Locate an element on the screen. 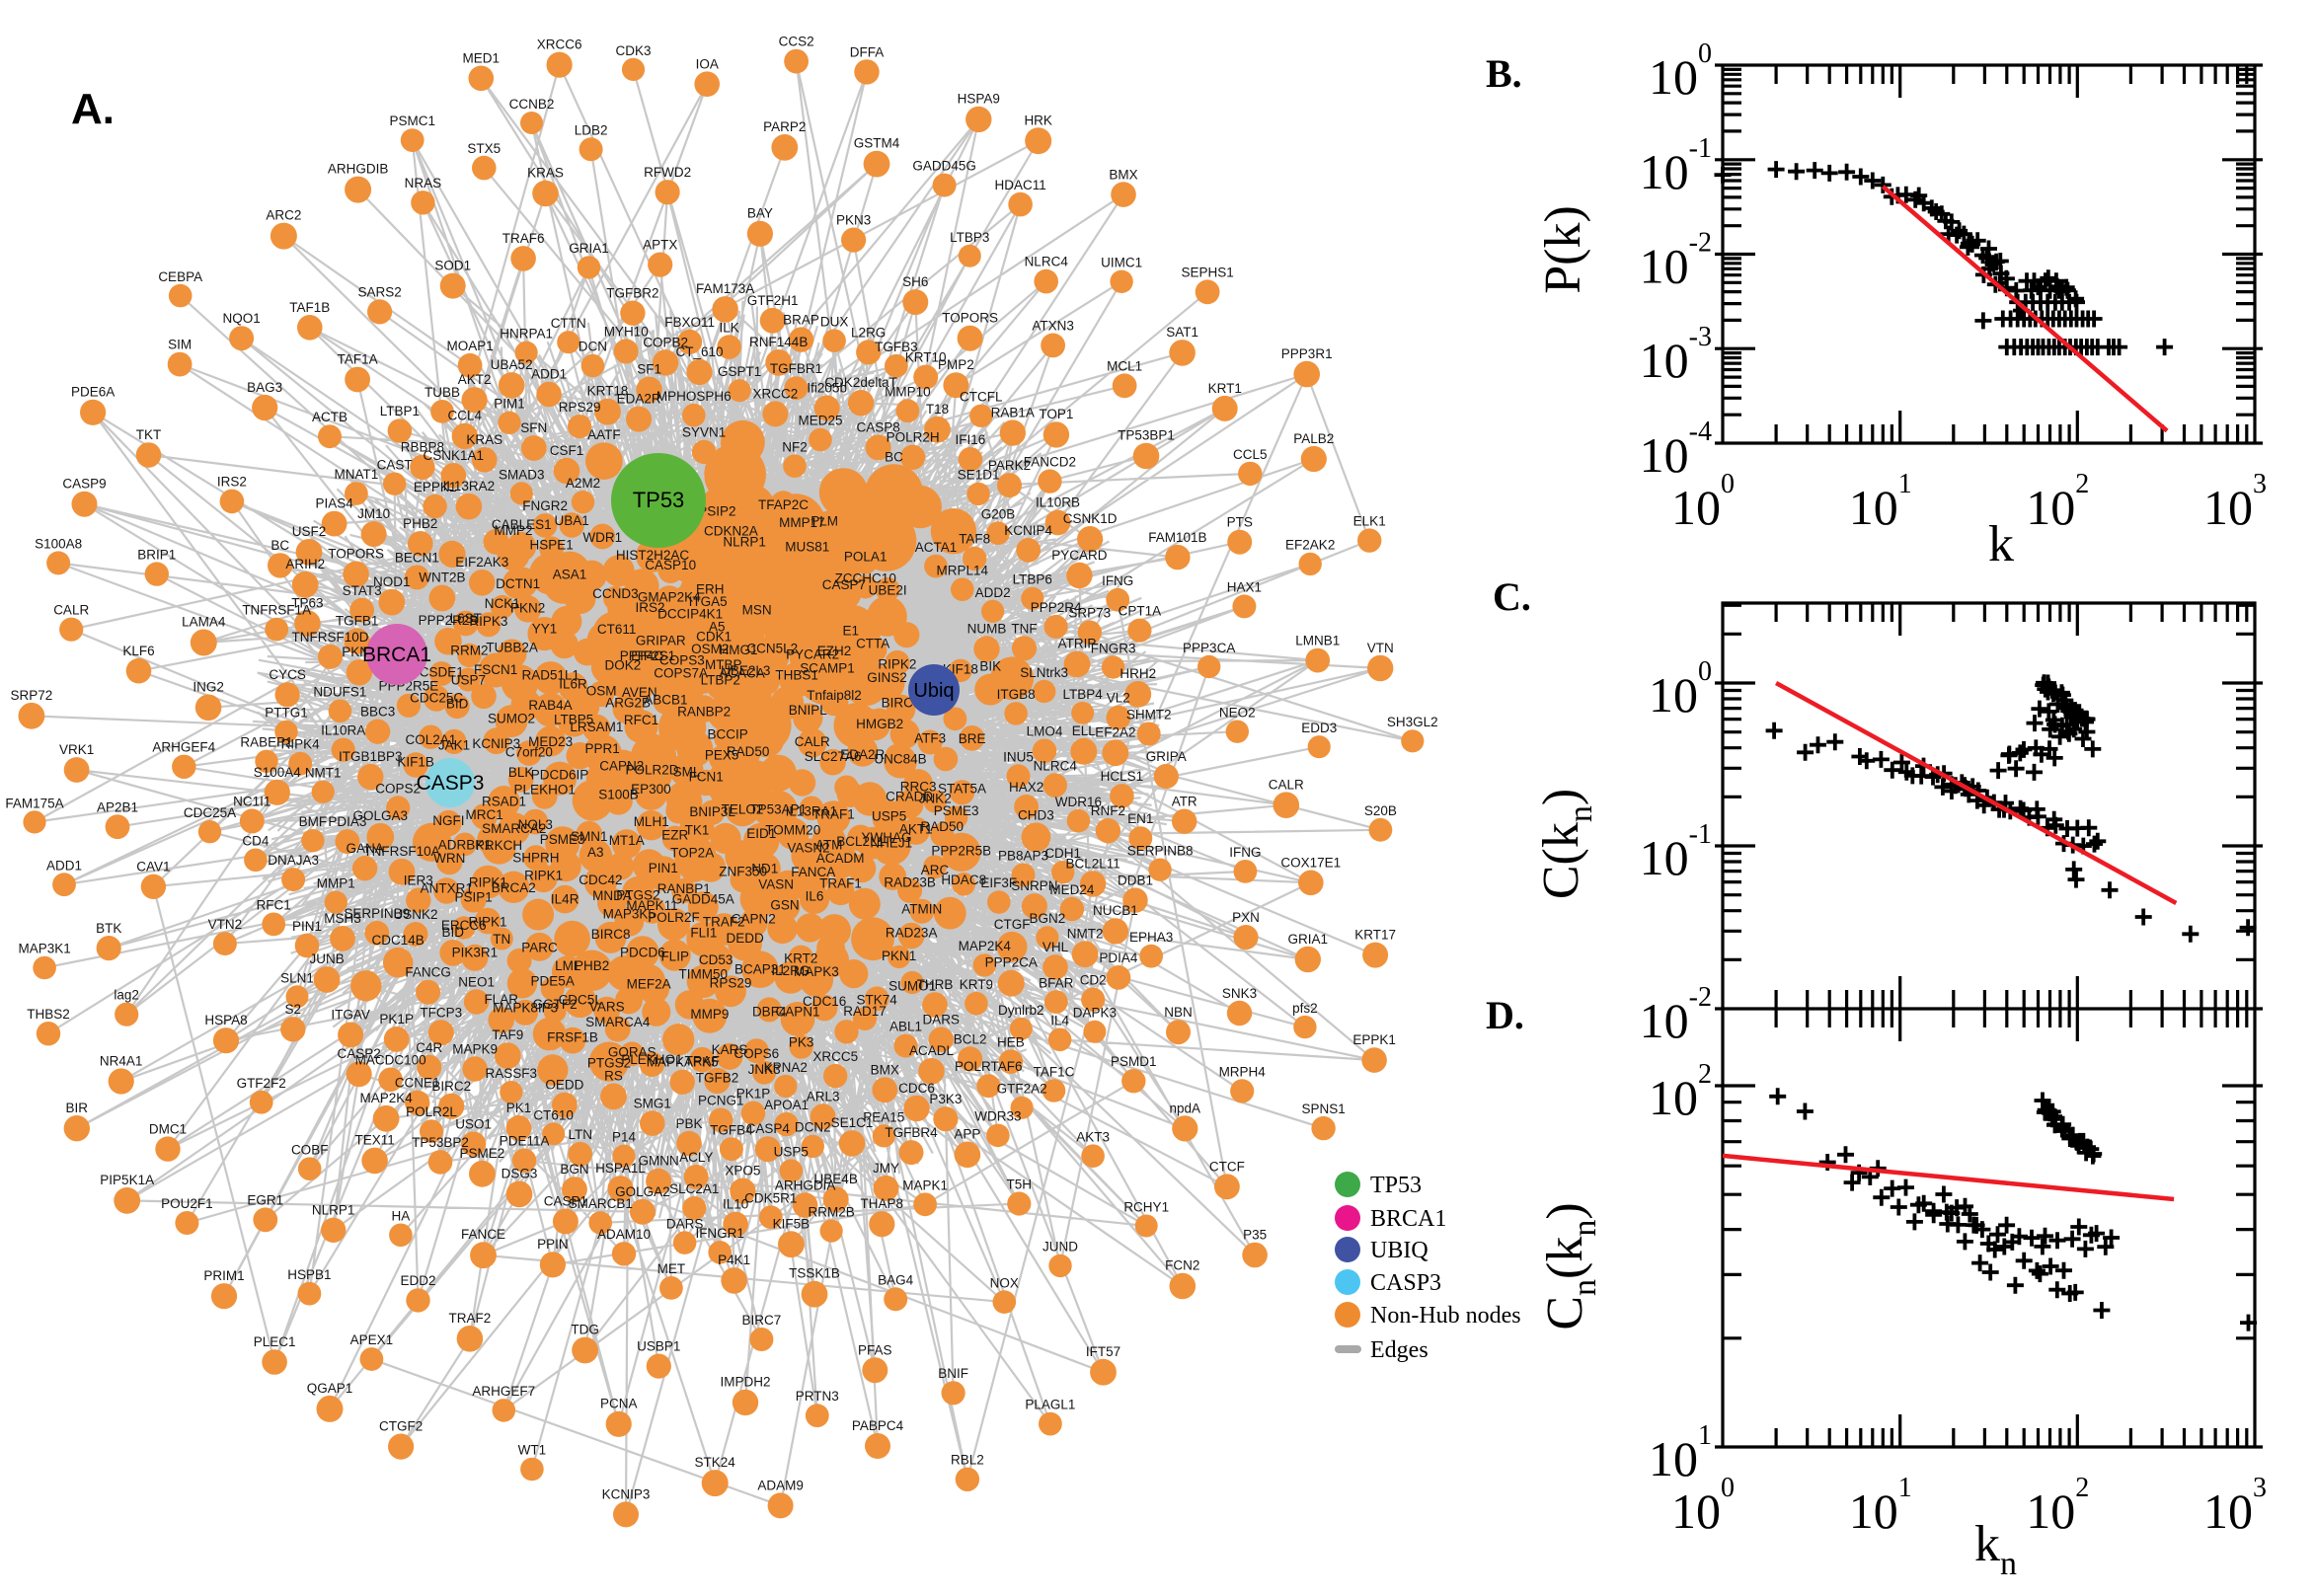 The width and height of the screenshot is (2316, 1596). svg-text: MAPKAPK5 is located at coordinates (683, 1062).